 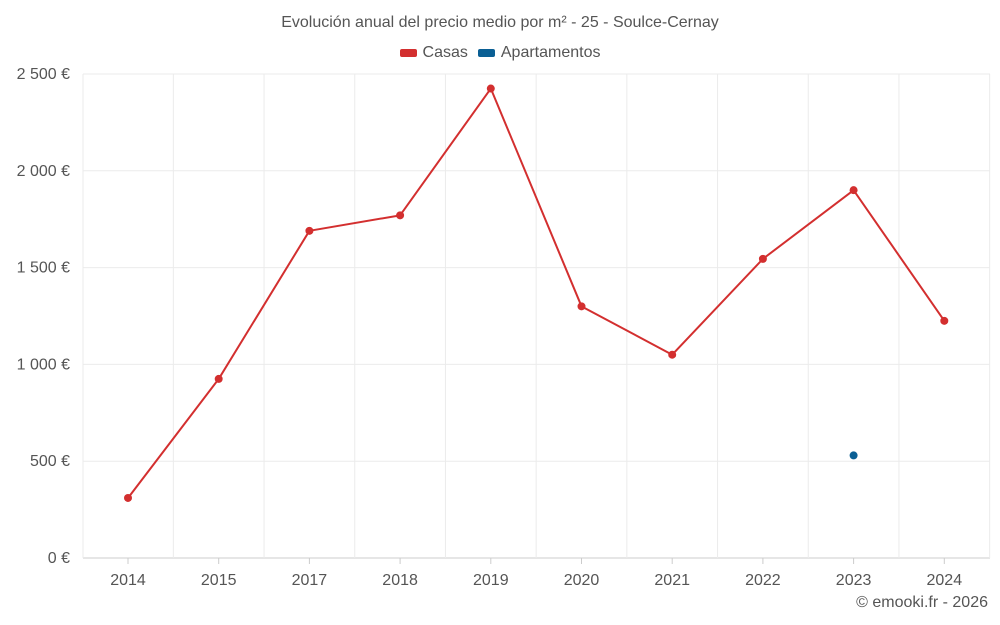 What do you see at coordinates (491, 580) in the screenshot?
I see `x-tick-label: 2019` at bounding box center [491, 580].